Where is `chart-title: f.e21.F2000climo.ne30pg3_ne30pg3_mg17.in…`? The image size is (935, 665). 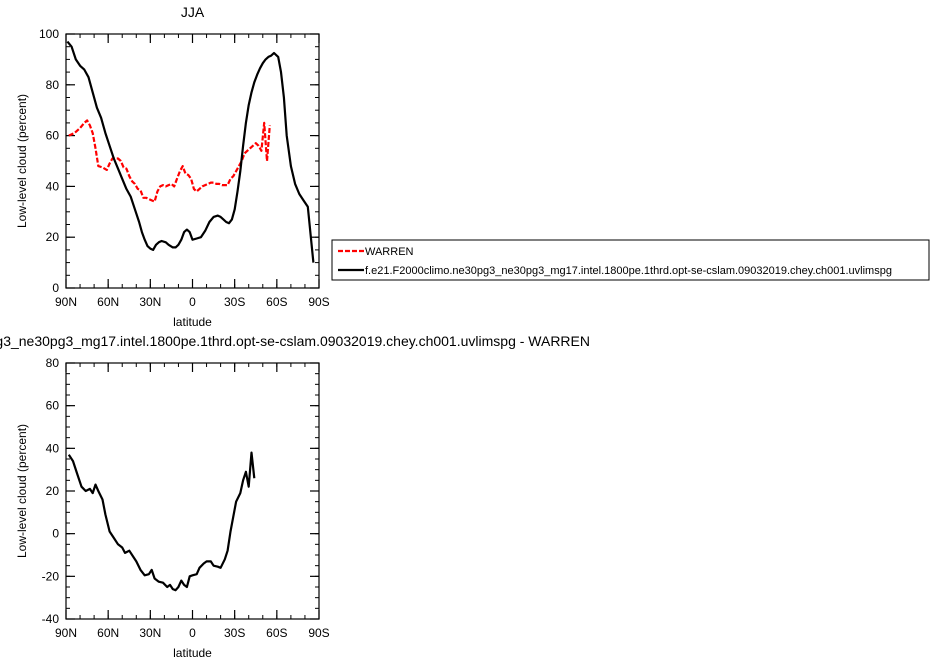 chart-title: f.e21.F2000climo.ne30pg3_ne30pg3_mg17.in… is located at coordinates (295, 341).